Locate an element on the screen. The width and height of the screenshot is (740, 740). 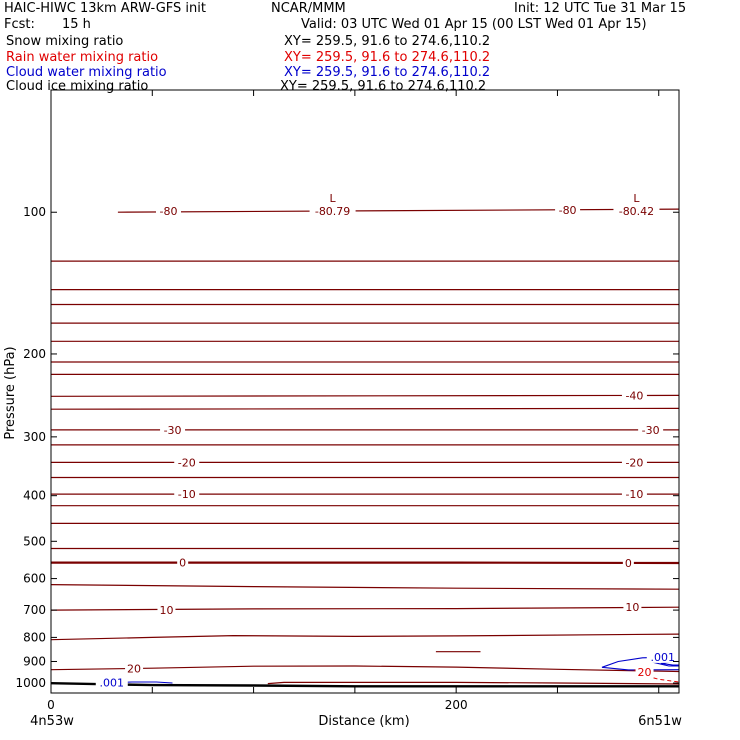
y-tick-label-800: 800 is located at coordinates (34, 637).